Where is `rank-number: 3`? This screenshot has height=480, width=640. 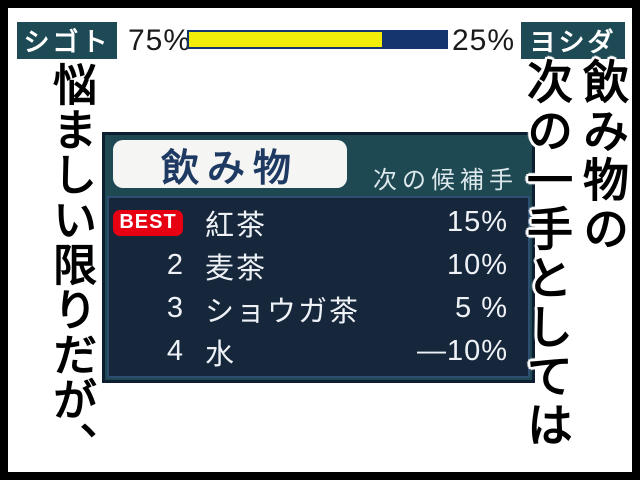
rank-number: 3 is located at coordinates (174, 308).